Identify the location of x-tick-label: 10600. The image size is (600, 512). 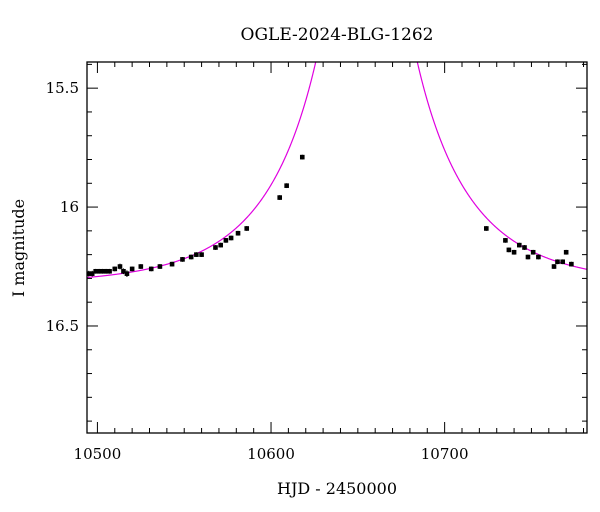
(271, 454).